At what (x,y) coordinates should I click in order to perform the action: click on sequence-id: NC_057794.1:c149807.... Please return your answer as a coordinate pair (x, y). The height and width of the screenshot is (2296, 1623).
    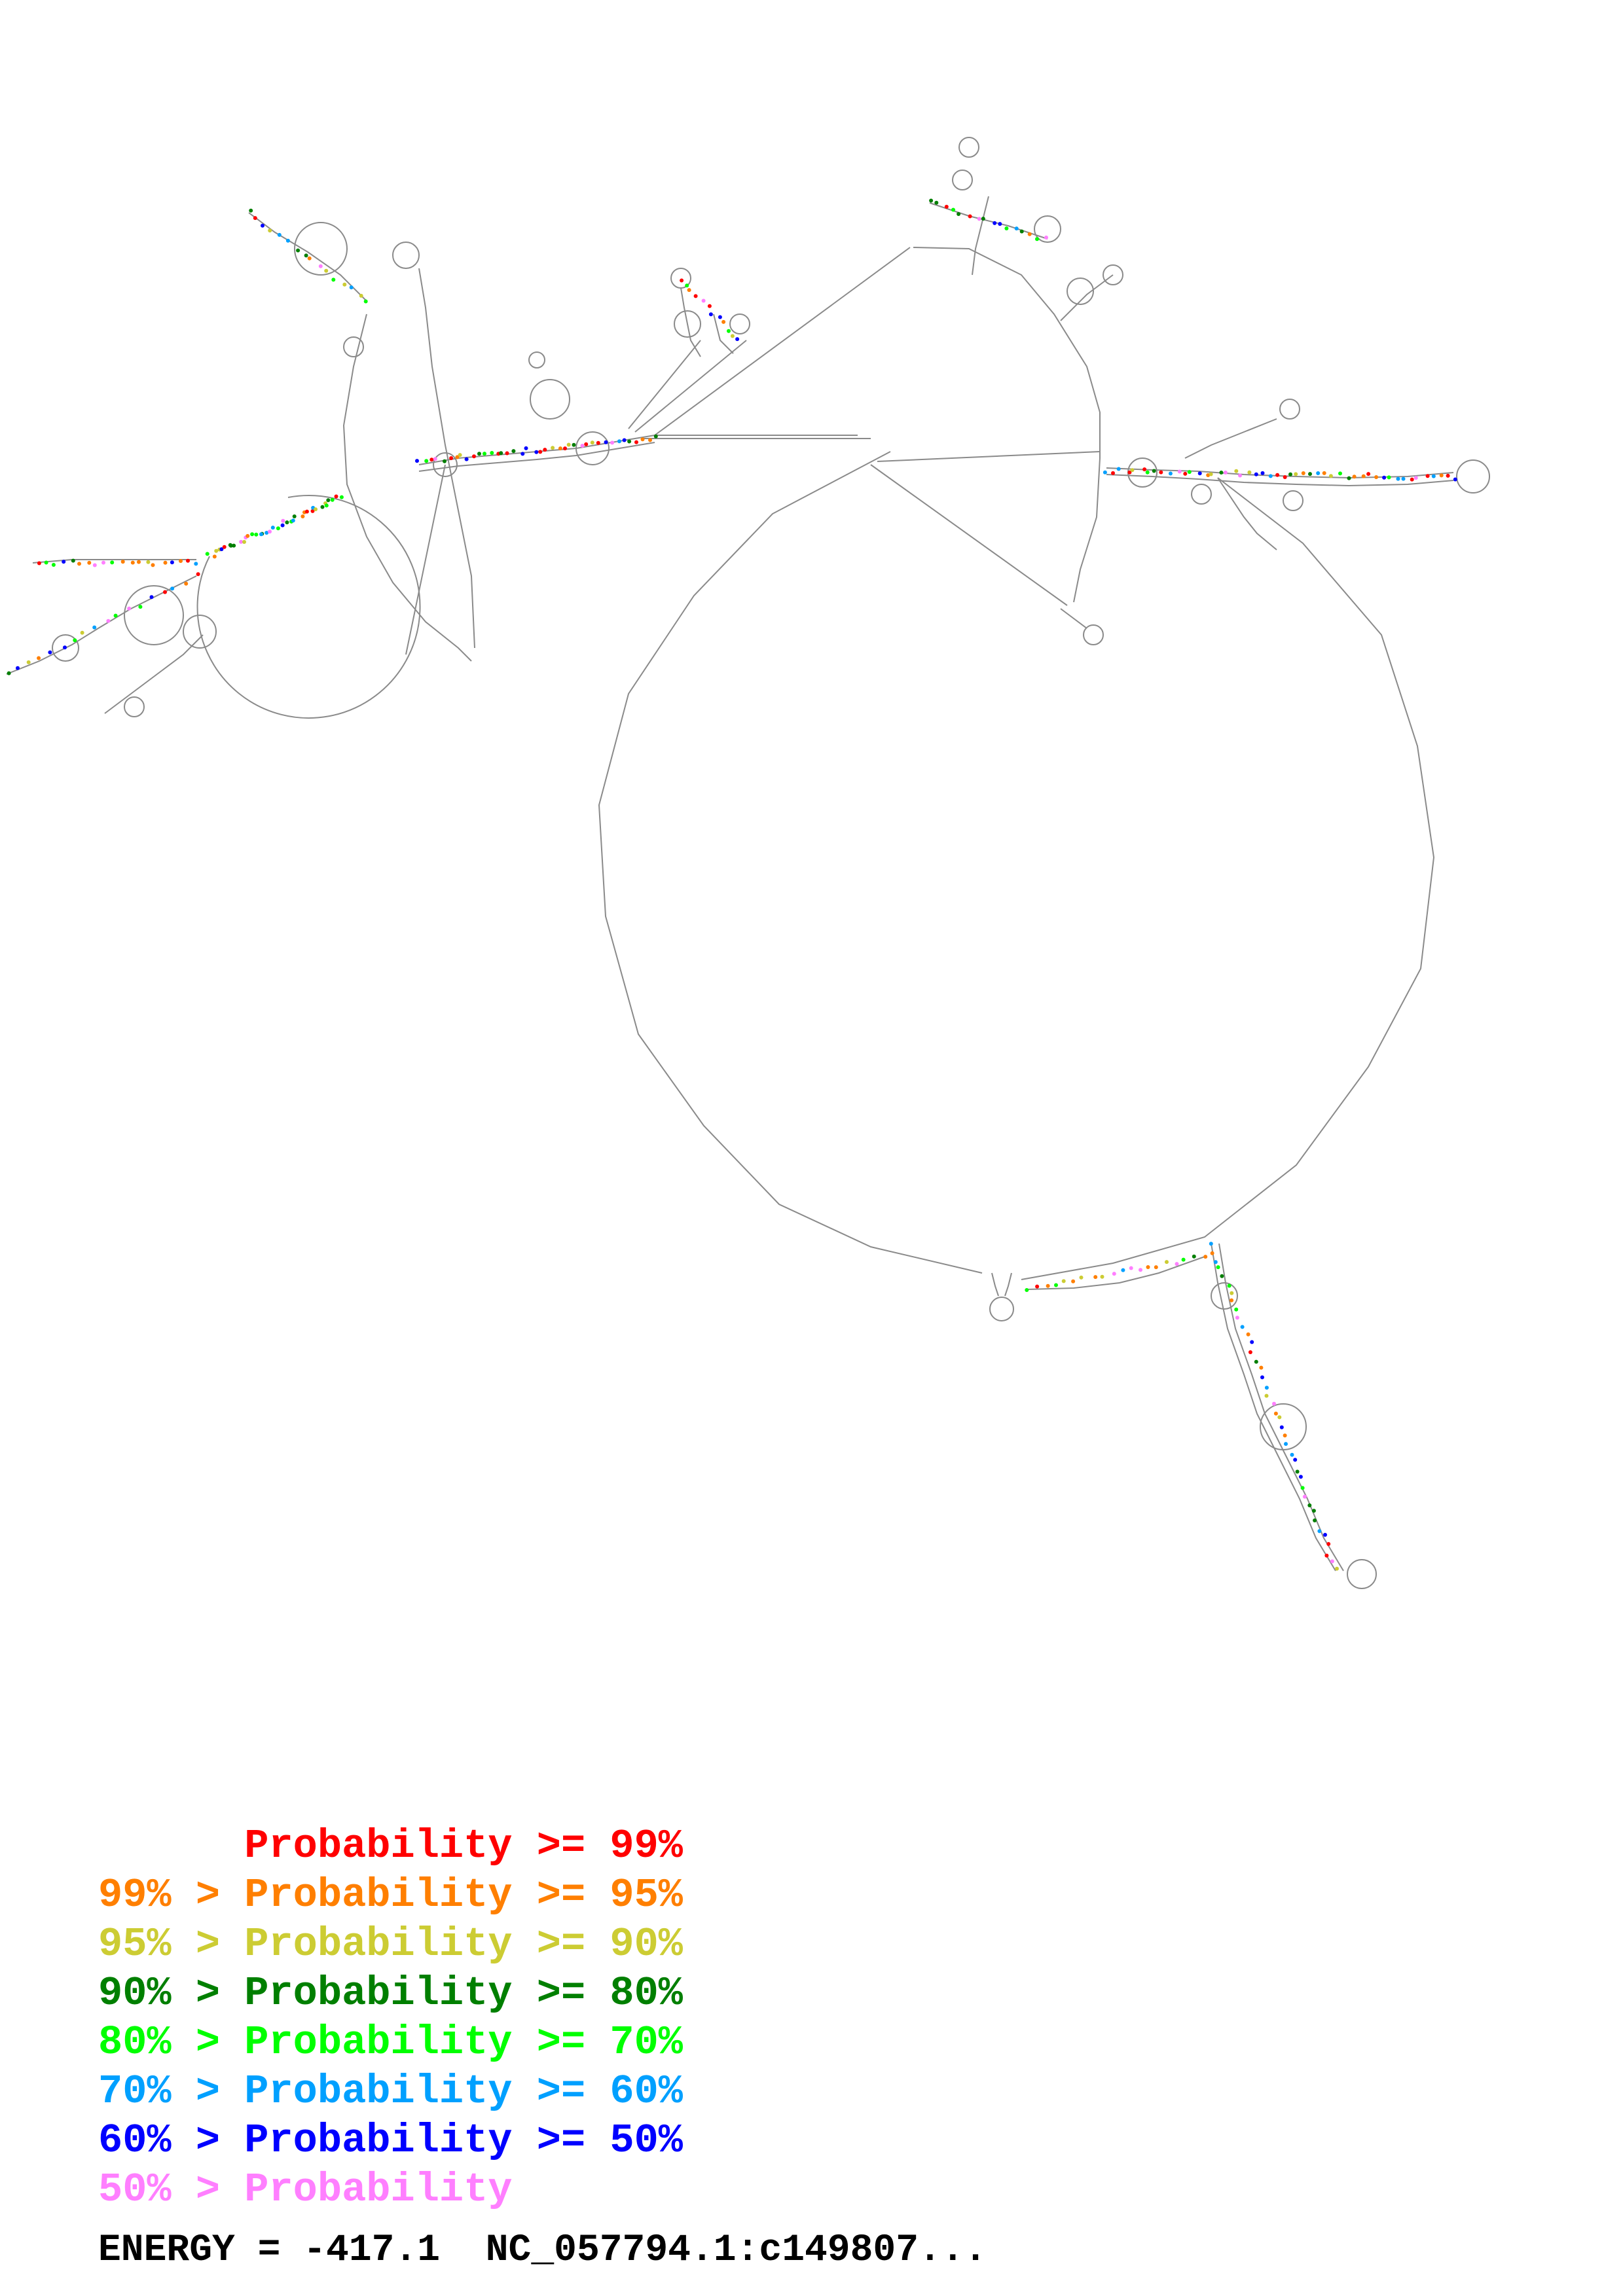
    Looking at the image, I should click on (736, 2250).